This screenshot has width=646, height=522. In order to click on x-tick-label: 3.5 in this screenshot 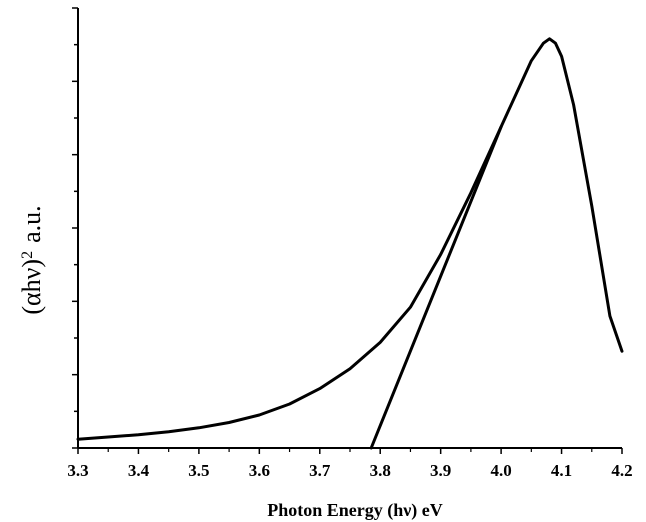, I will do `click(198, 470)`.